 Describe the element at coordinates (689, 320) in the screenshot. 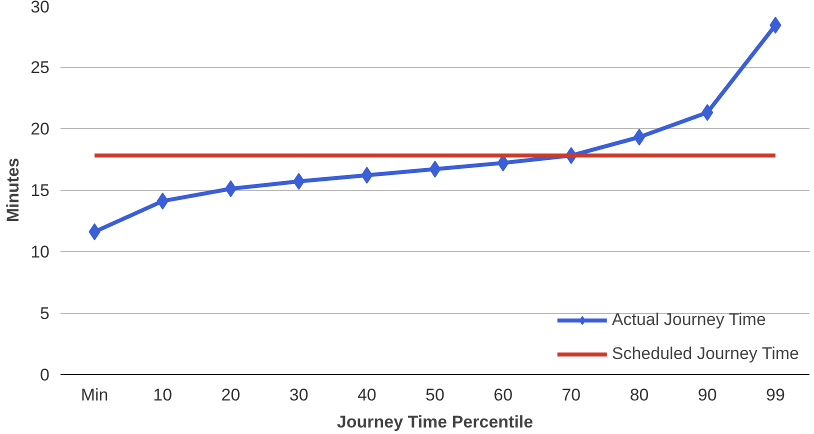

I see `legend-label: Actual Journey Time` at that location.